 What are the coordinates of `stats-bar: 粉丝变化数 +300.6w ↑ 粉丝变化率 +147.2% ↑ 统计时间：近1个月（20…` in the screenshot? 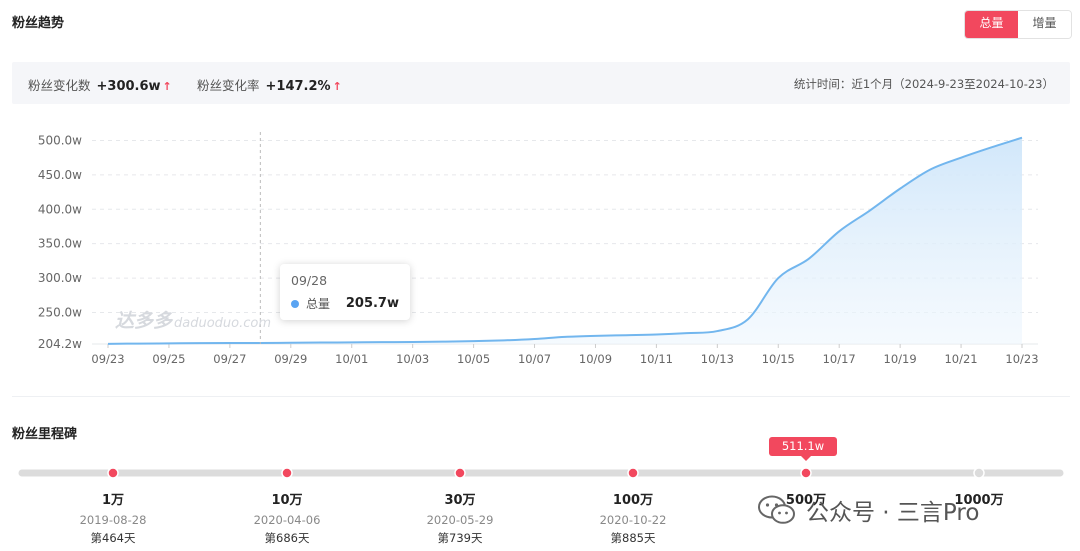 It's located at (541, 83).